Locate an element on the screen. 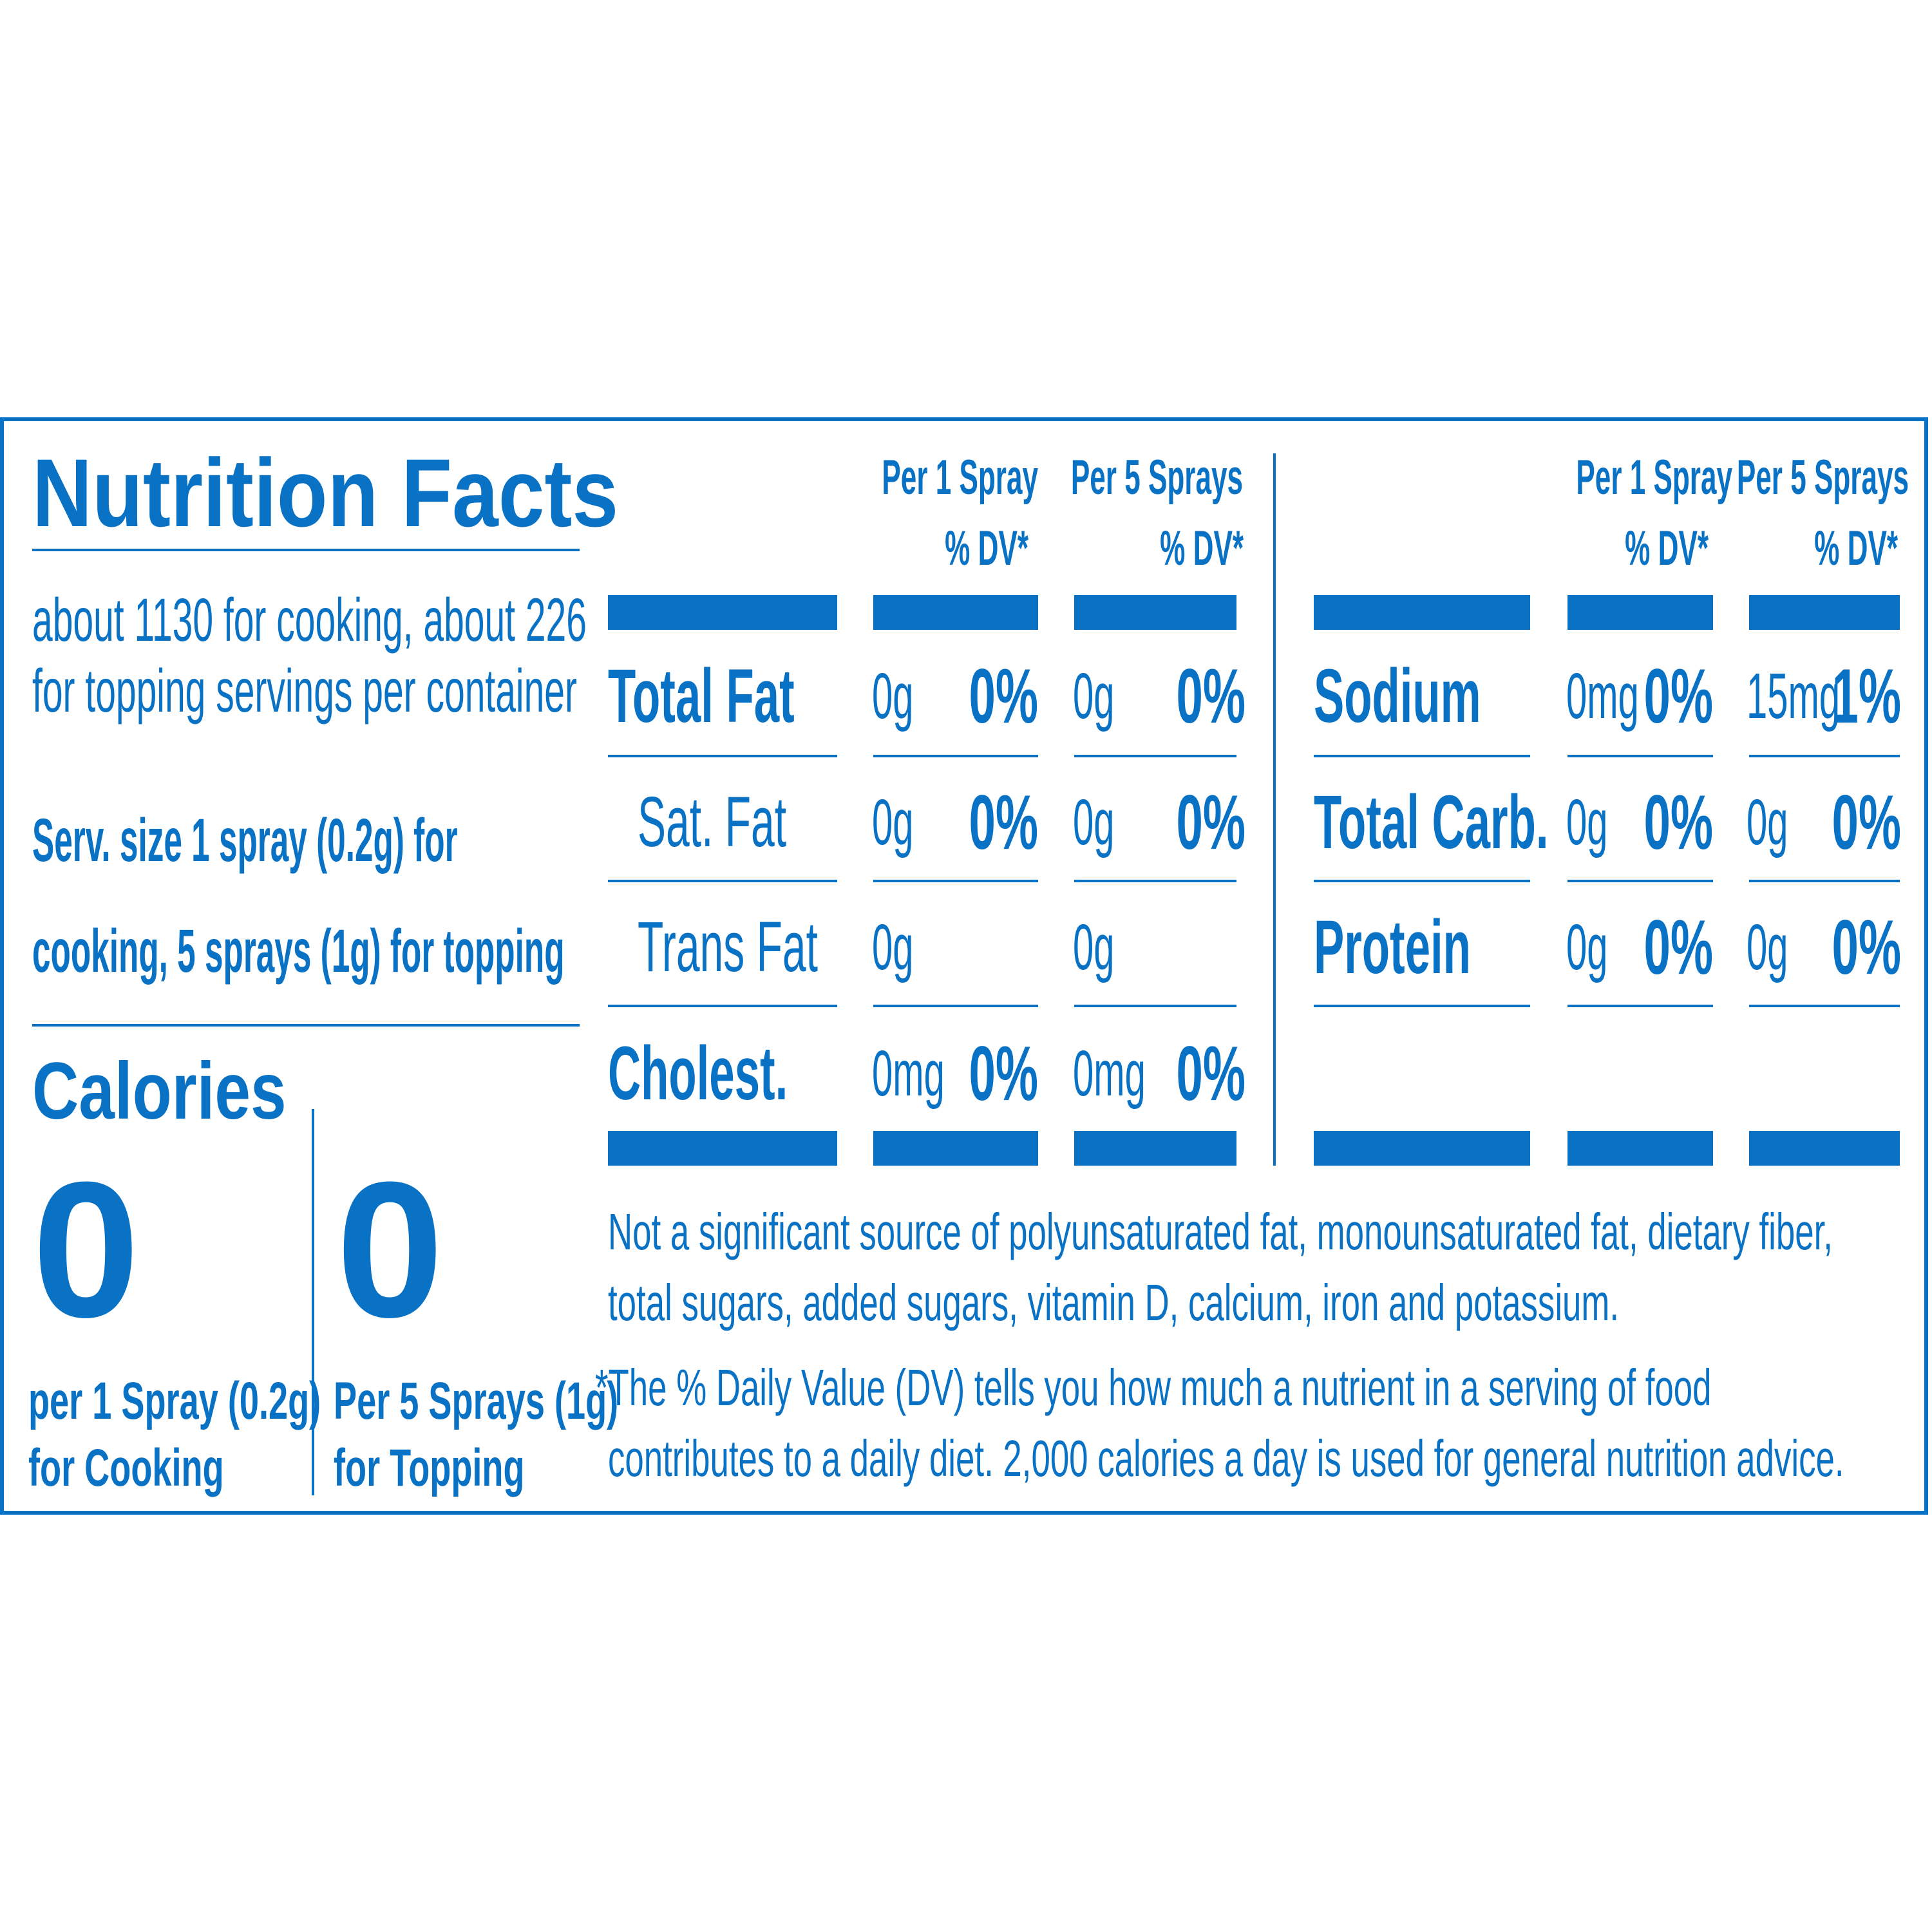 The width and height of the screenshot is (1932, 1932). right-bottom-bar-per1 is located at coordinates (1640, 1148).